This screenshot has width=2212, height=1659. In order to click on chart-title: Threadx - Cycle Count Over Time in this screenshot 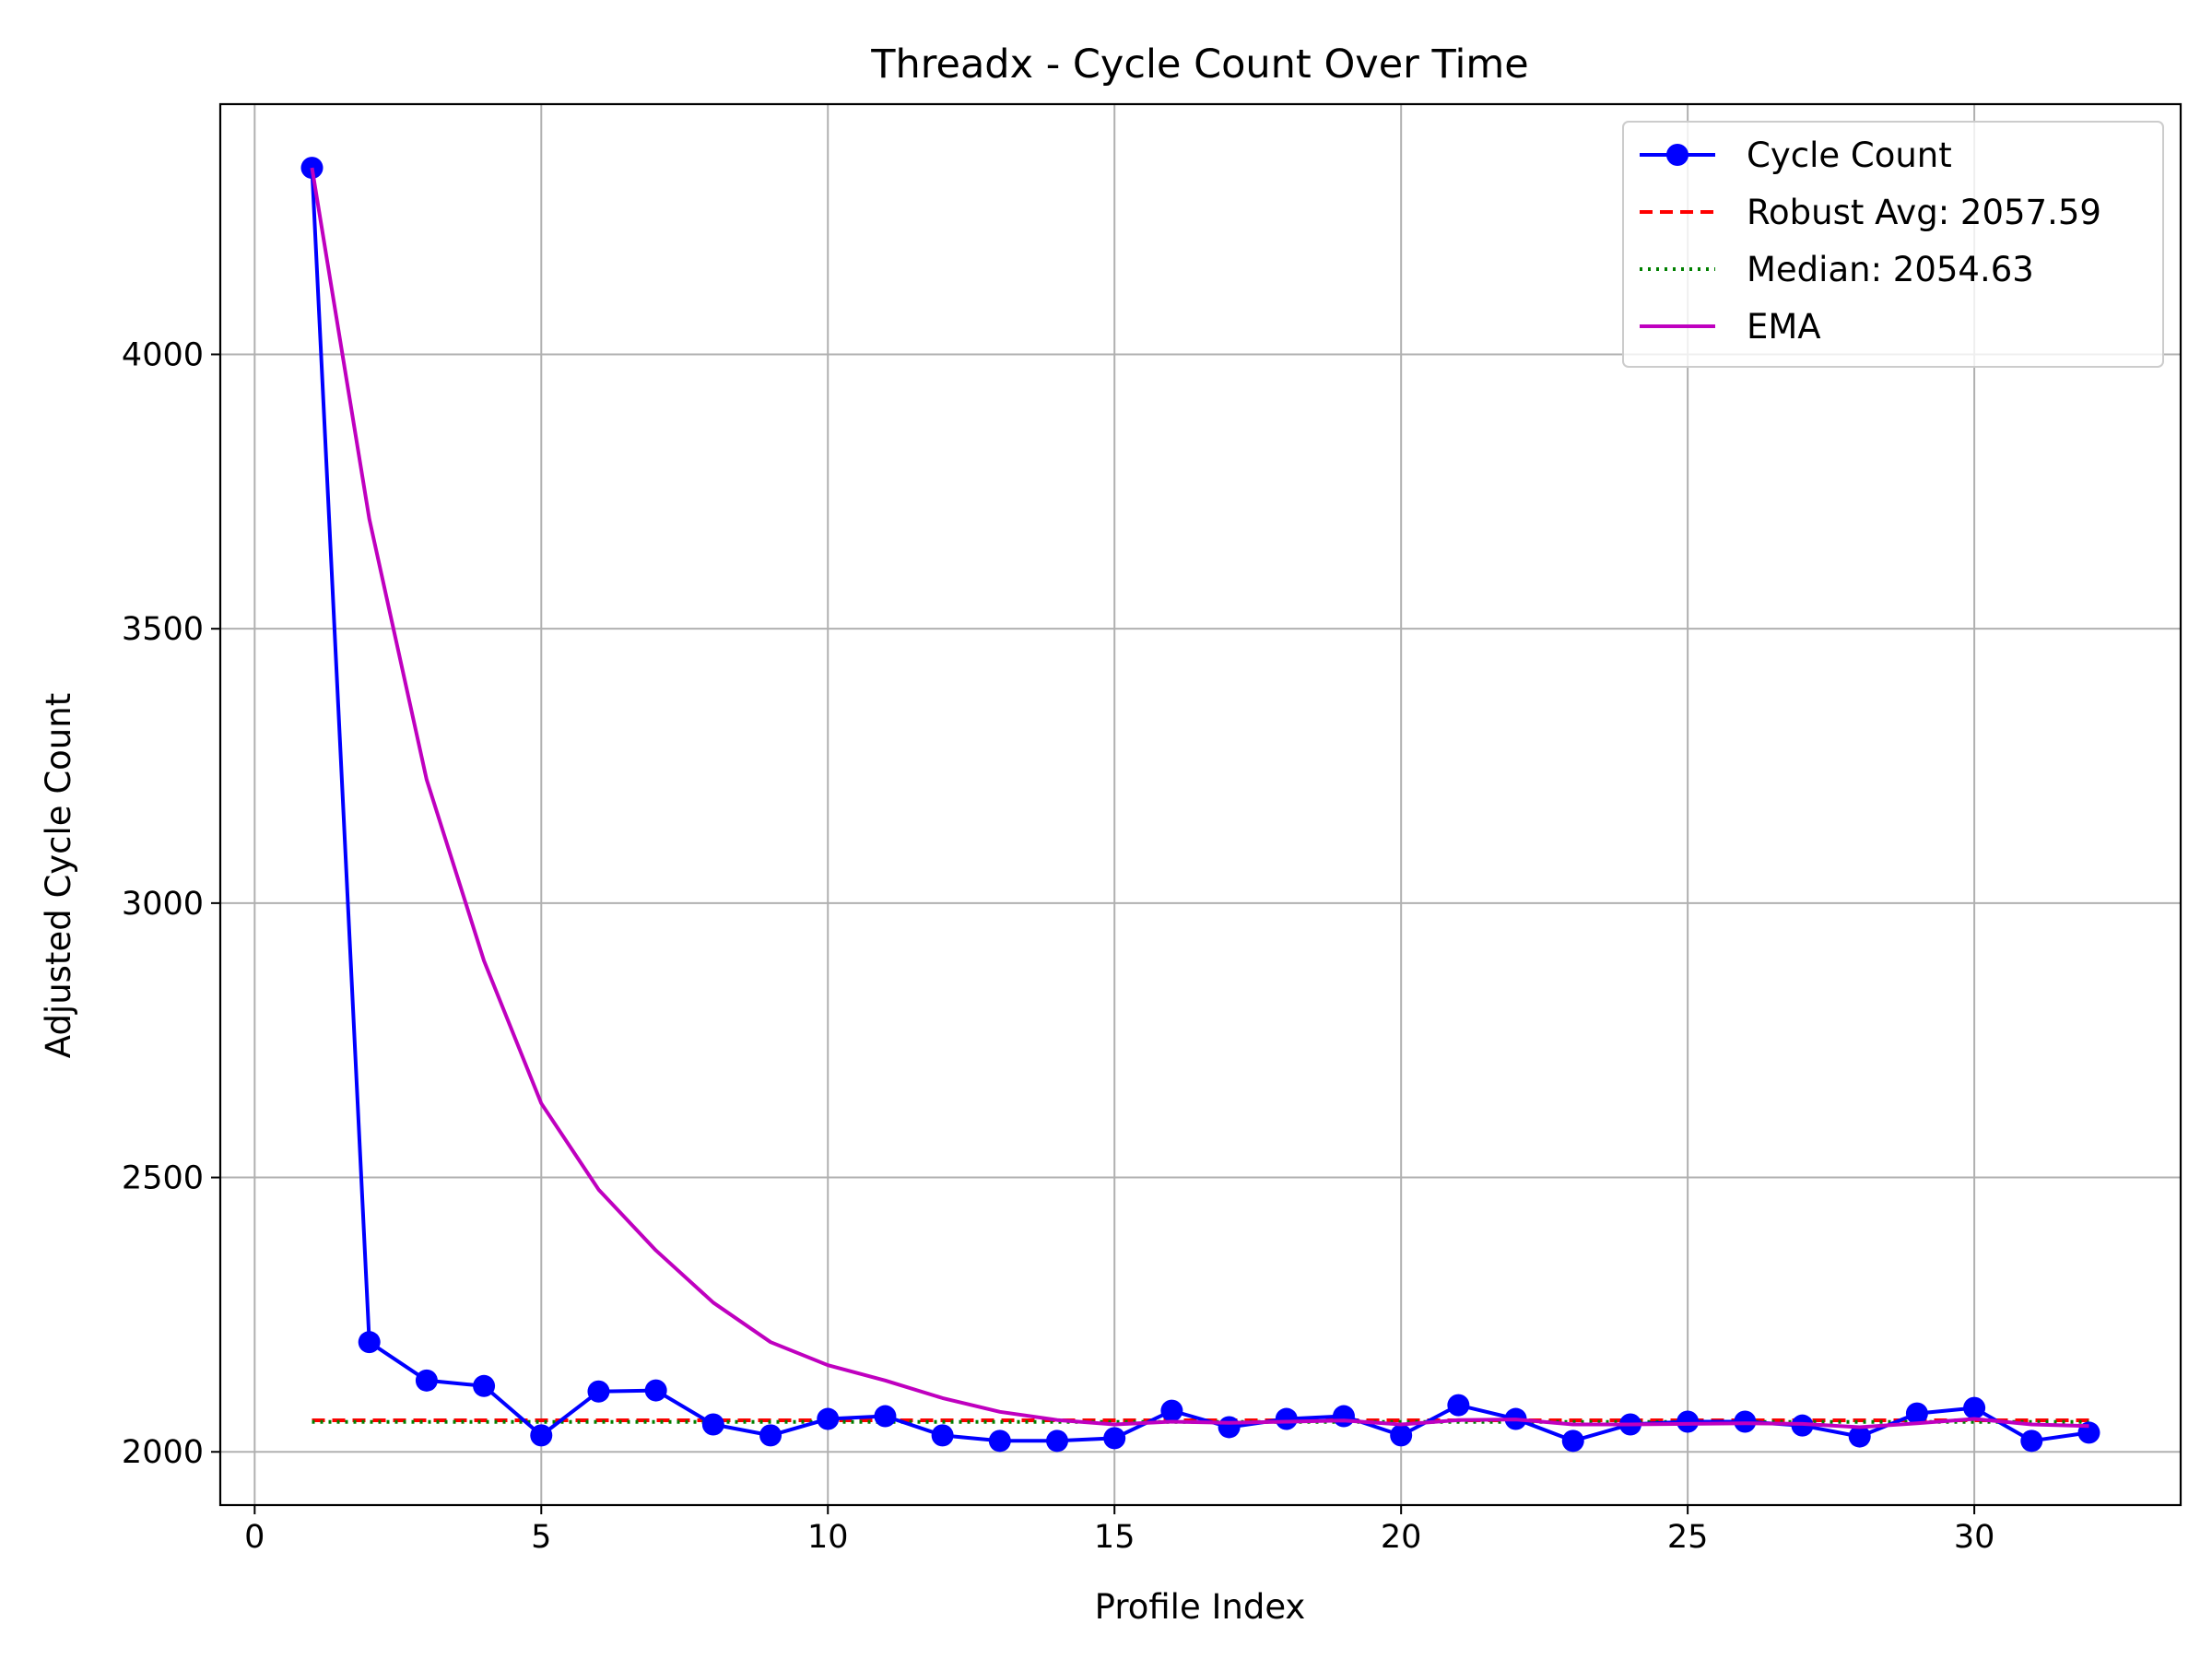, I will do `click(1199, 64)`.